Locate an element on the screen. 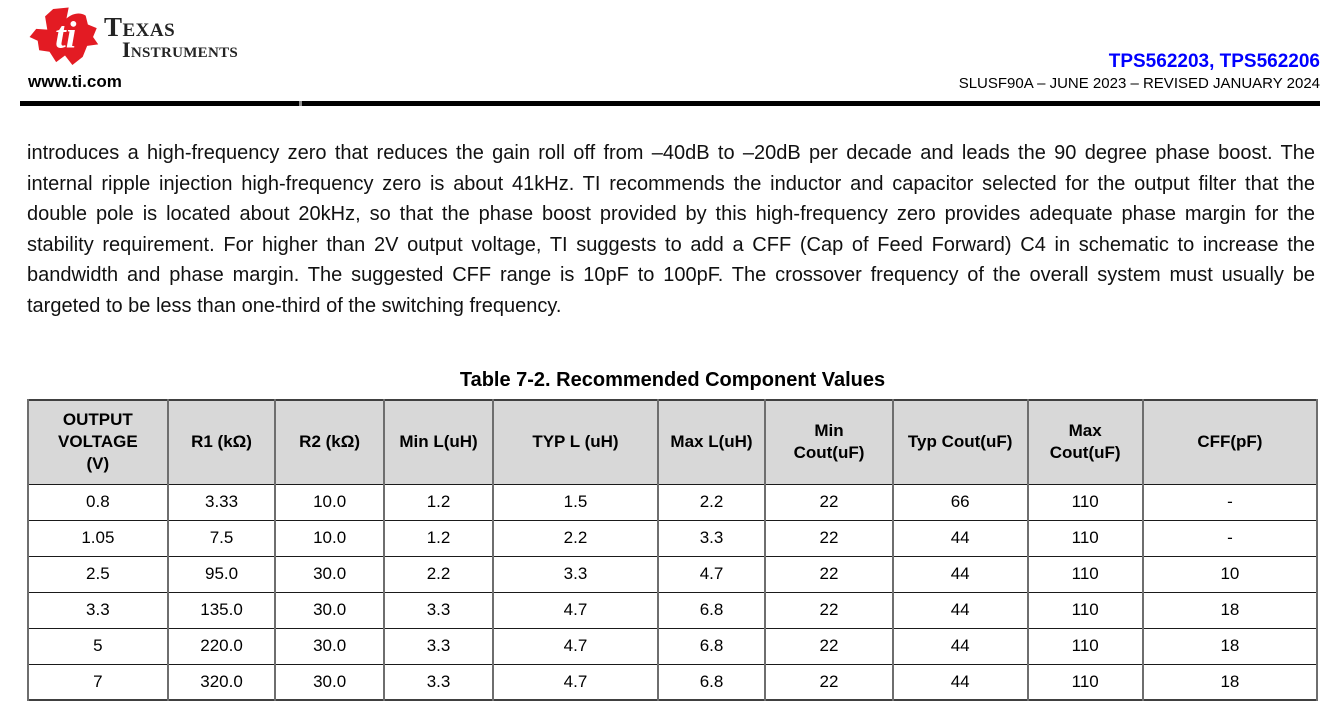 The image size is (1341, 723). brand-texas: Texas is located at coordinates (140, 27).